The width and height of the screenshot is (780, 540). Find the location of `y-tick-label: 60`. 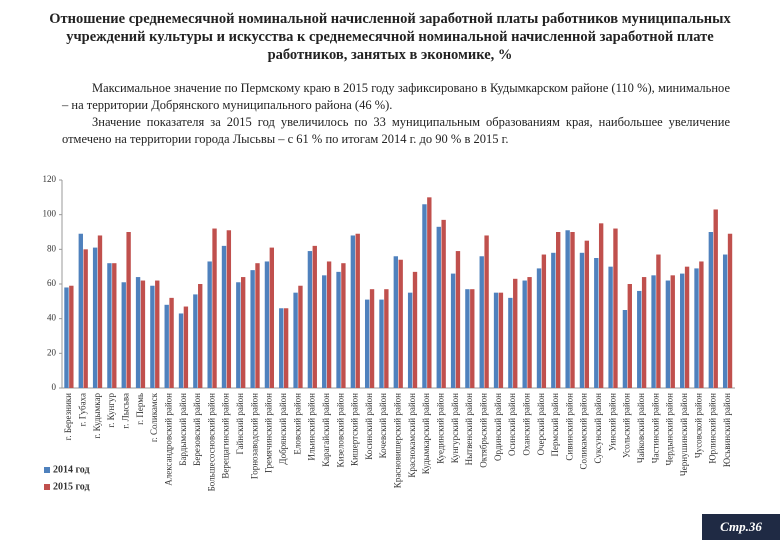

y-tick-label: 60 is located at coordinates (52, 283).